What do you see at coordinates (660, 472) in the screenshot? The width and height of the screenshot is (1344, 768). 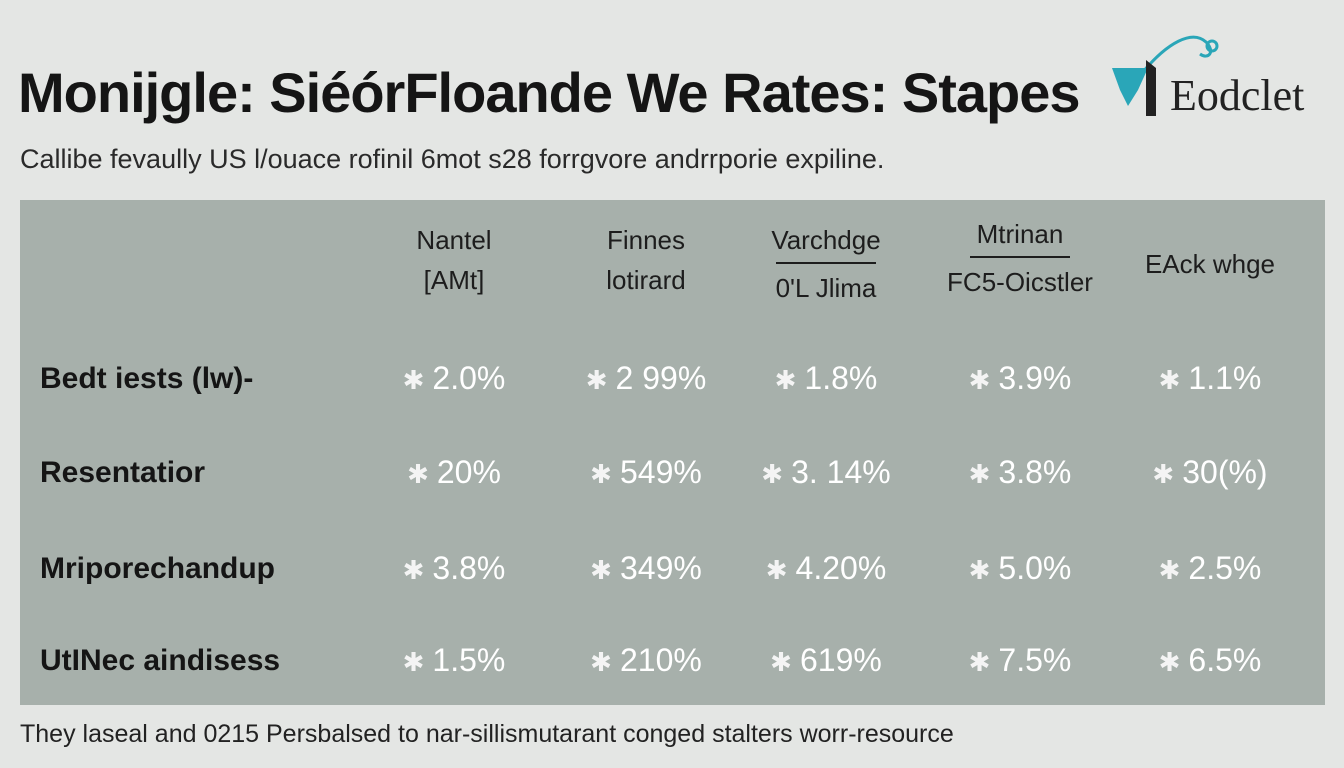 I see `cell-value: 549%` at bounding box center [660, 472].